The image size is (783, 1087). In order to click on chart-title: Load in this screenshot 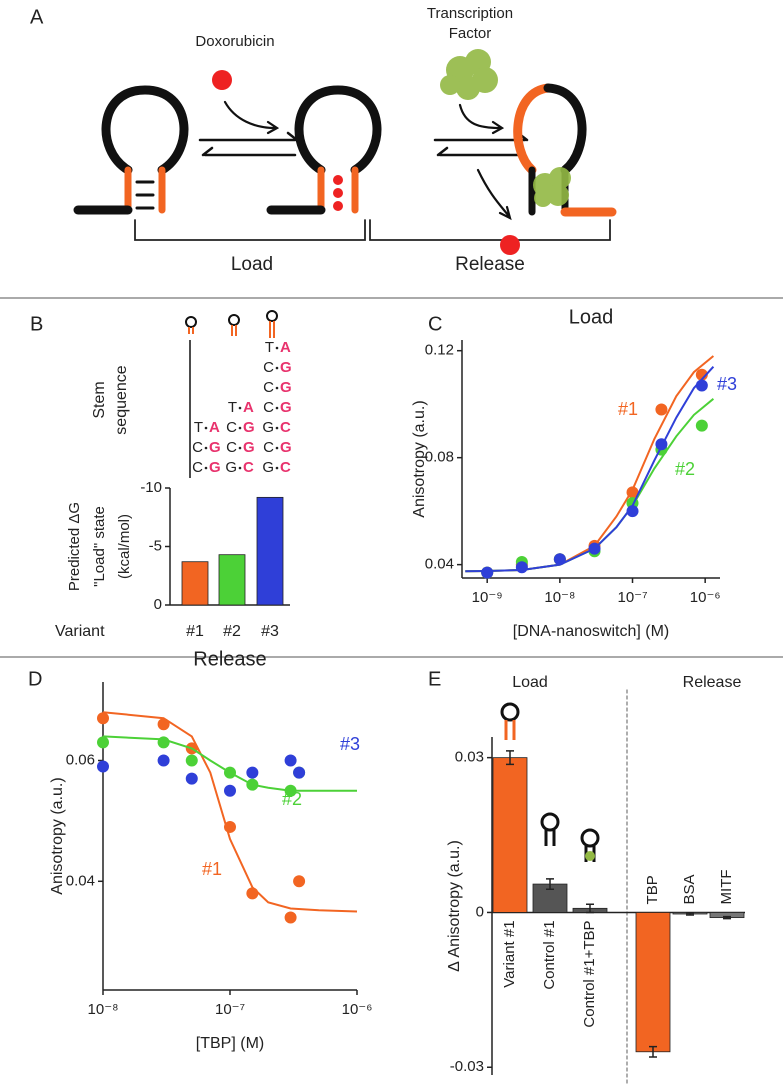, I will do `click(591, 317)`.